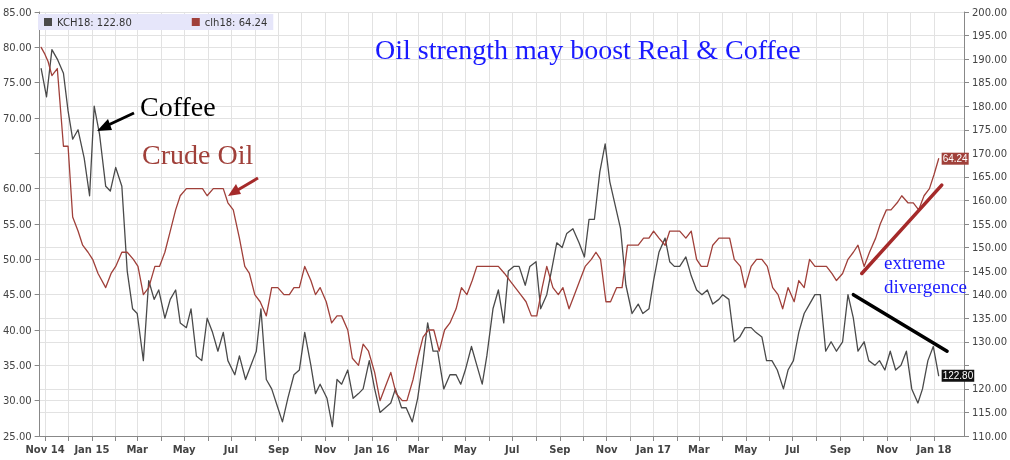  What do you see at coordinates (17, 83) in the screenshot?
I see `y-tick-label: 75.00` at bounding box center [17, 83].